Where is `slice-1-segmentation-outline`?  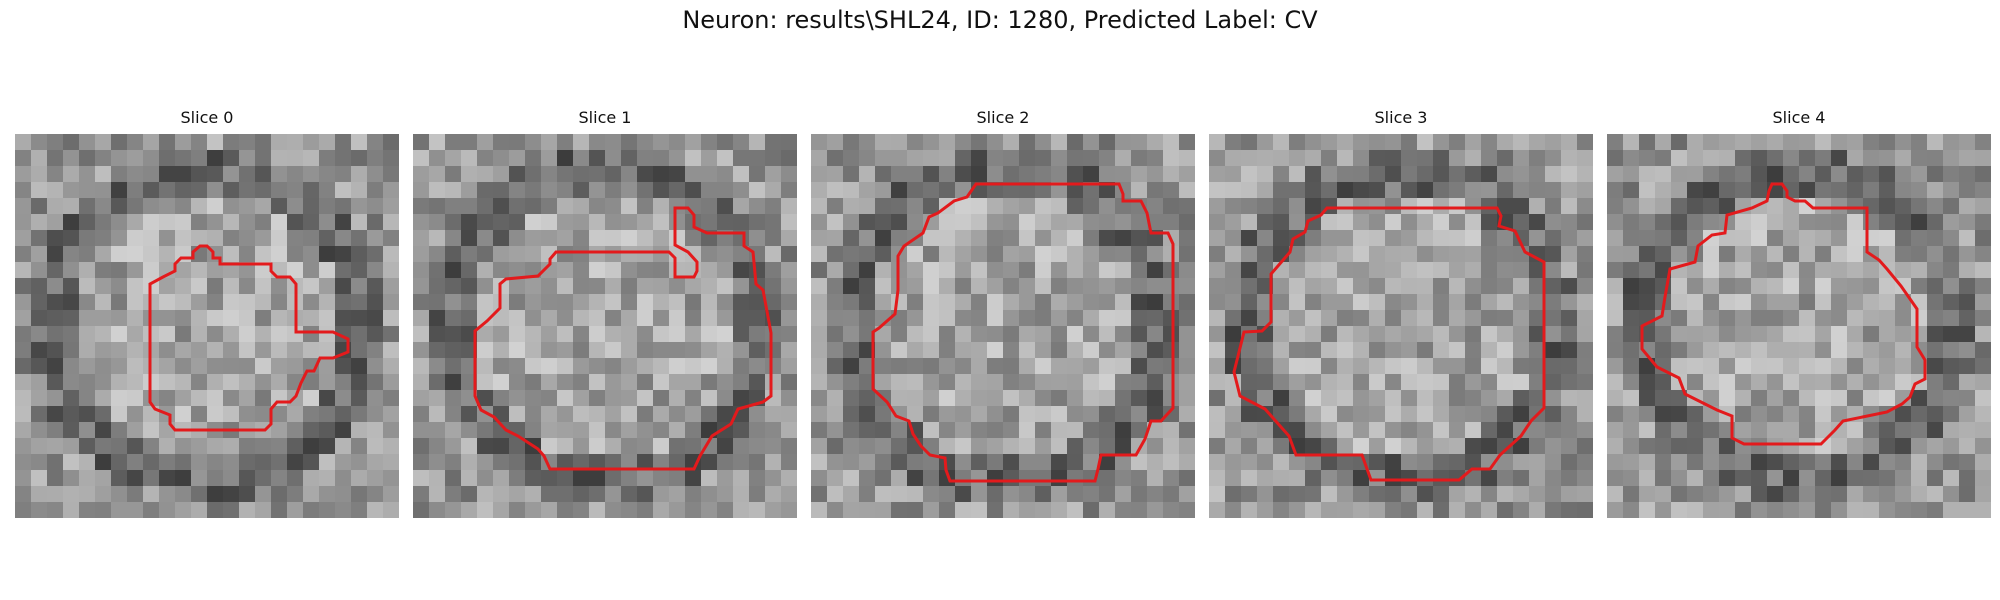
slice-1-segmentation-outline is located at coordinates (623, 338).